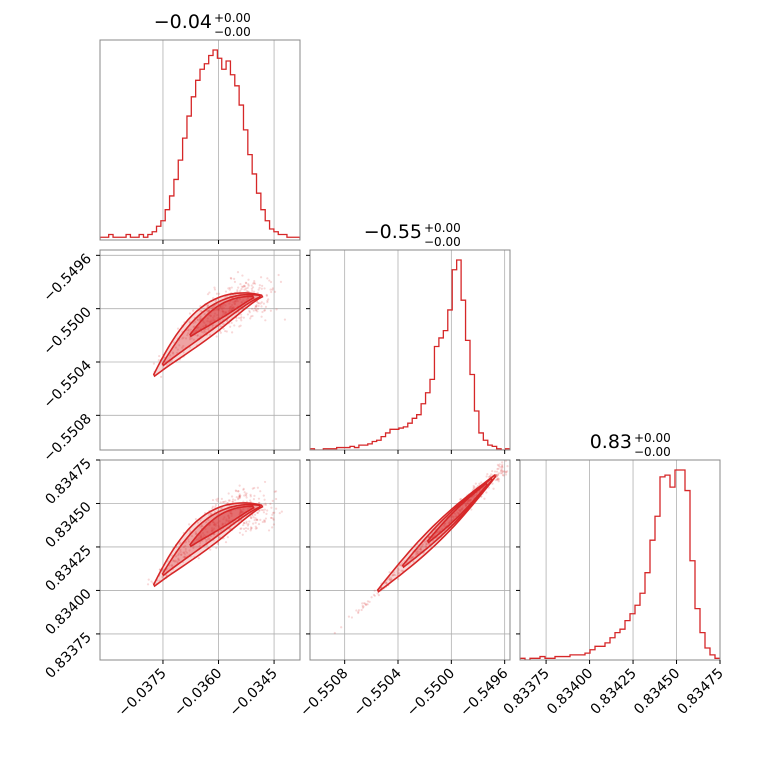  Describe the element at coordinates (620, 560) in the screenshot. I see `panel-frame` at that location.